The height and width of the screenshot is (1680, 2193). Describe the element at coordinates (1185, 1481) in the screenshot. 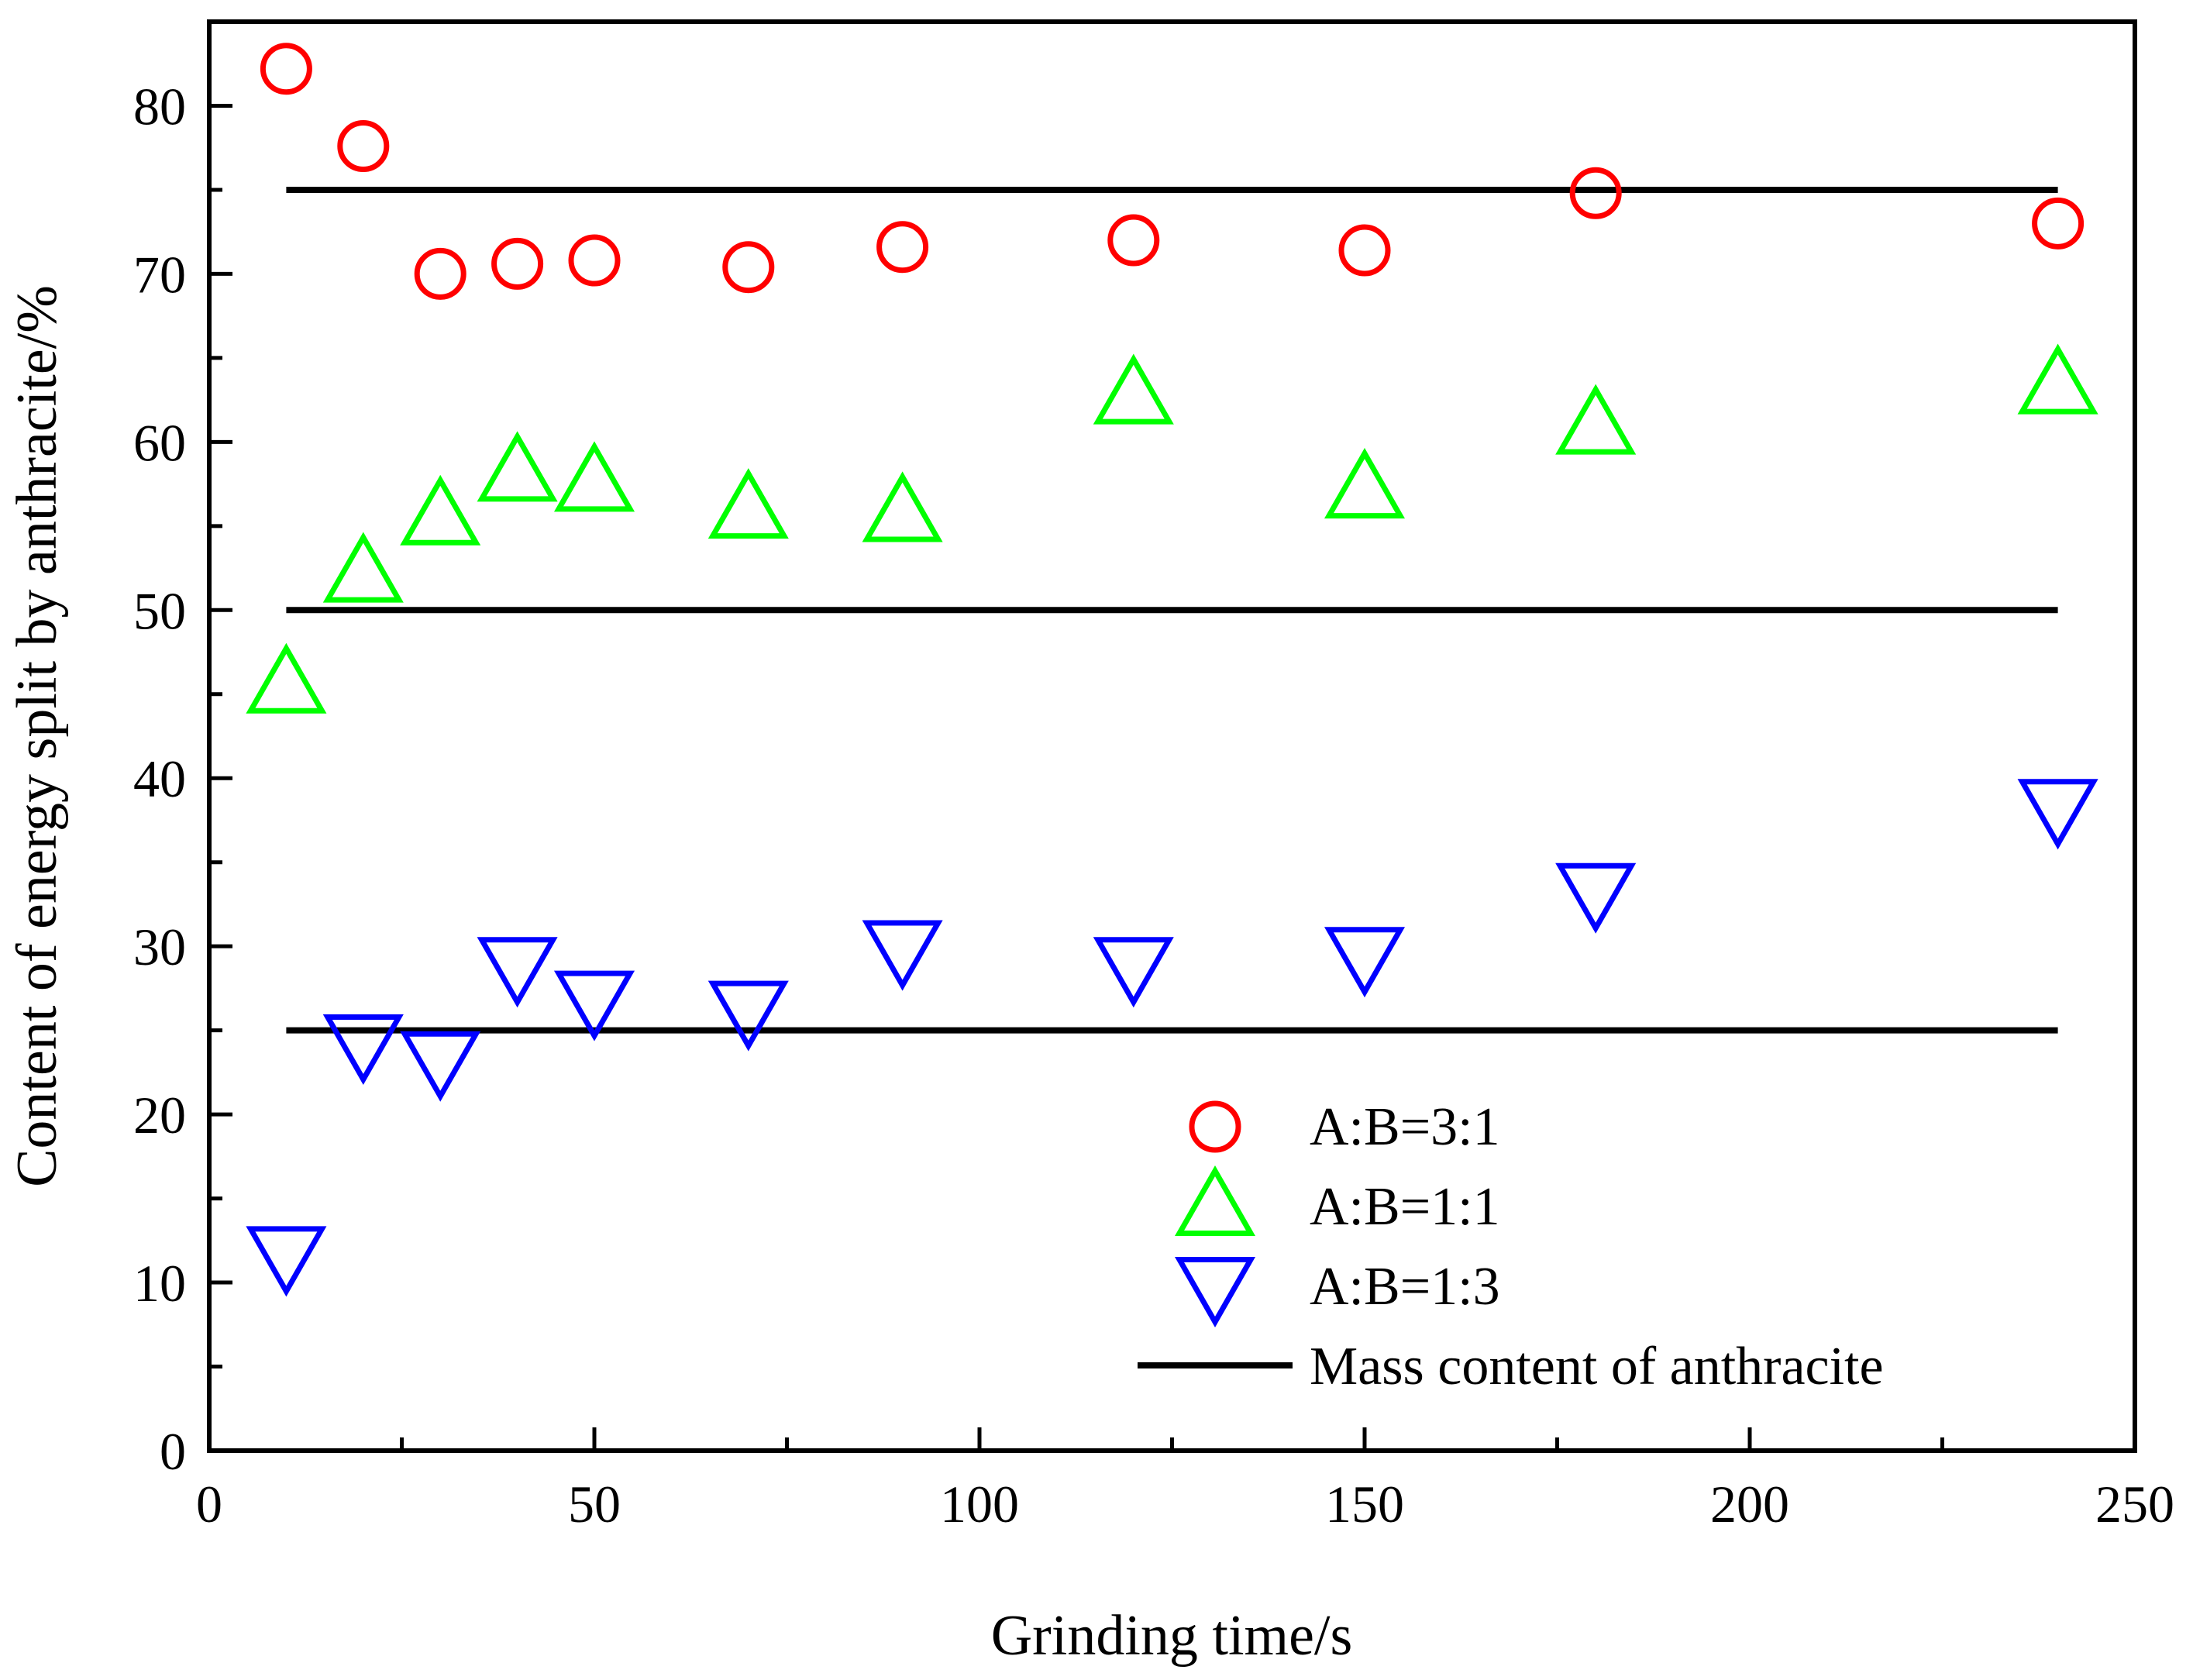

I see `x-axis-ticks: 0 50 100 150 200 250` at that location.